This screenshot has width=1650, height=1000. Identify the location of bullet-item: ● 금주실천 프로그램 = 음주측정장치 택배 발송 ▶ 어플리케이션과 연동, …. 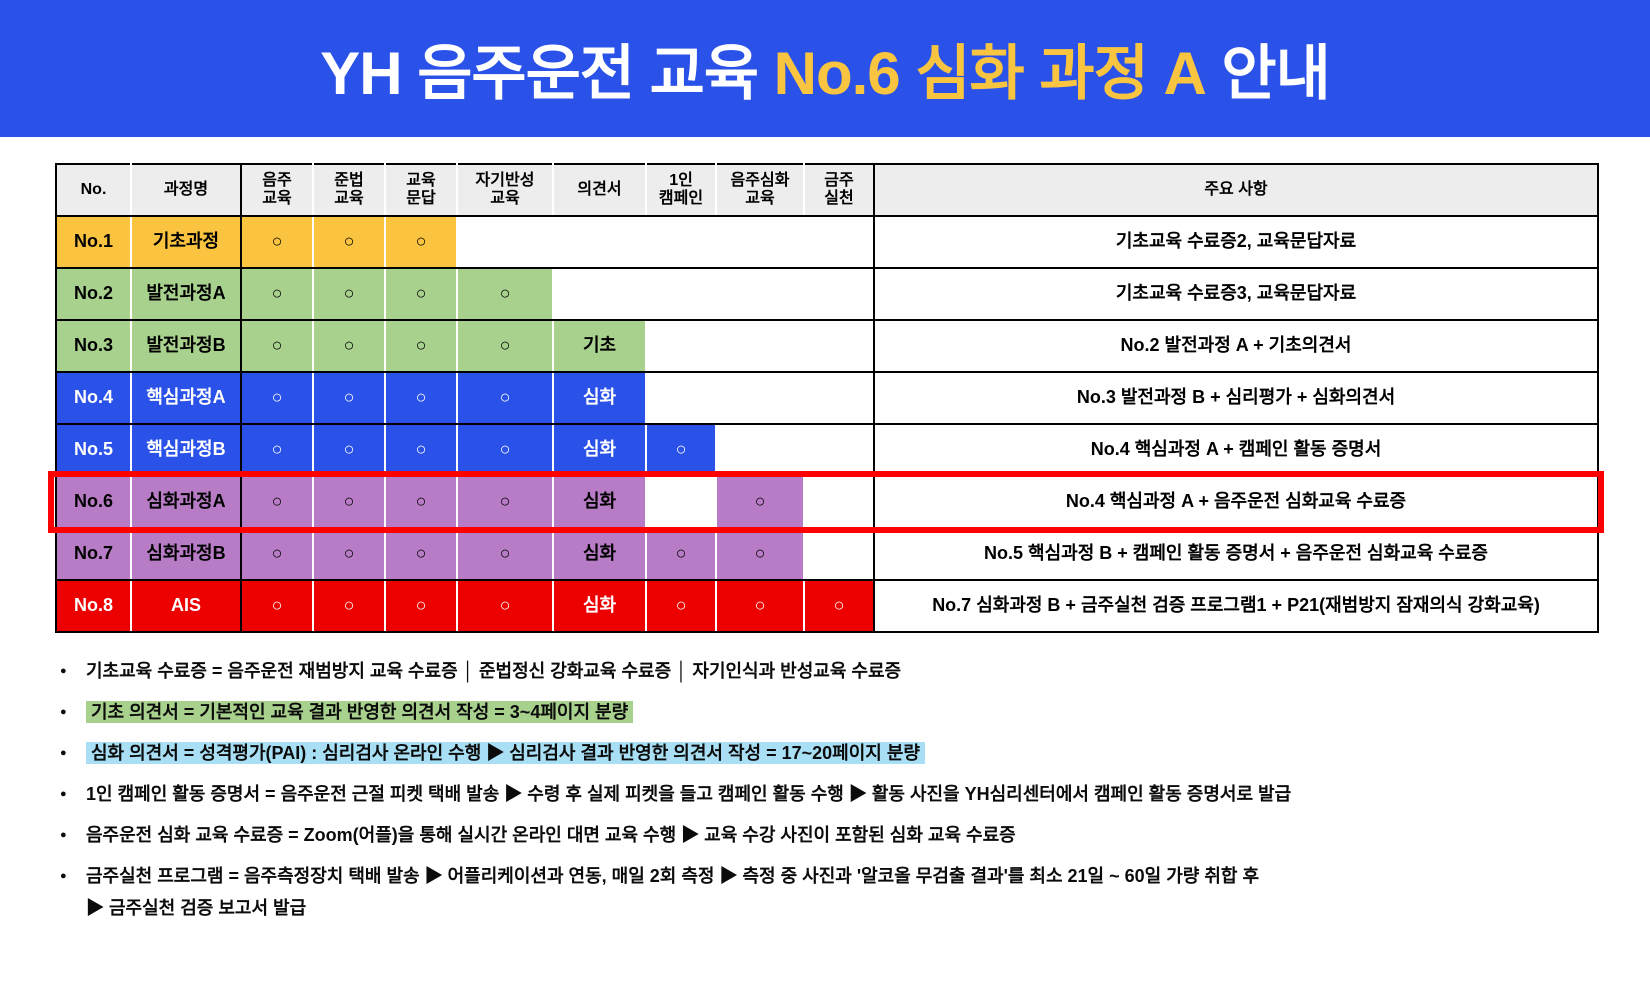
(845, 892).